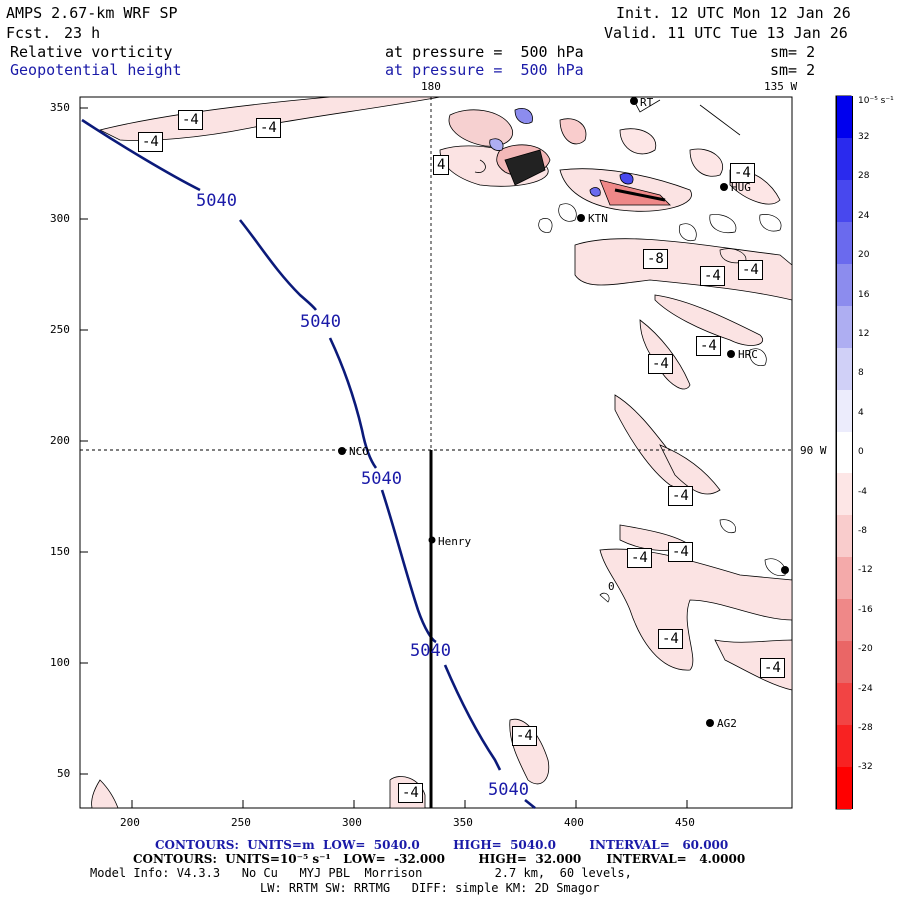 Image resolution: width=900 pixels, height=900 pixels. I want to click on x-tick-450: 450, so click(685, 822).